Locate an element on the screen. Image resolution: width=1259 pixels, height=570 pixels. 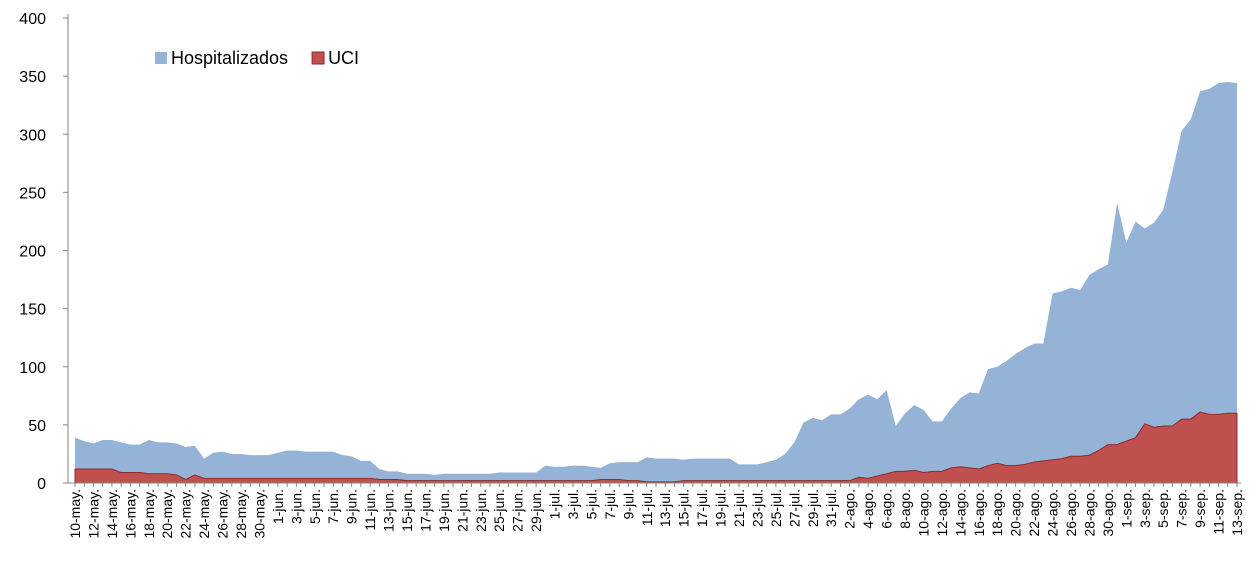
x-tick-label: 25-jun. is located at coordinates (499, 510).